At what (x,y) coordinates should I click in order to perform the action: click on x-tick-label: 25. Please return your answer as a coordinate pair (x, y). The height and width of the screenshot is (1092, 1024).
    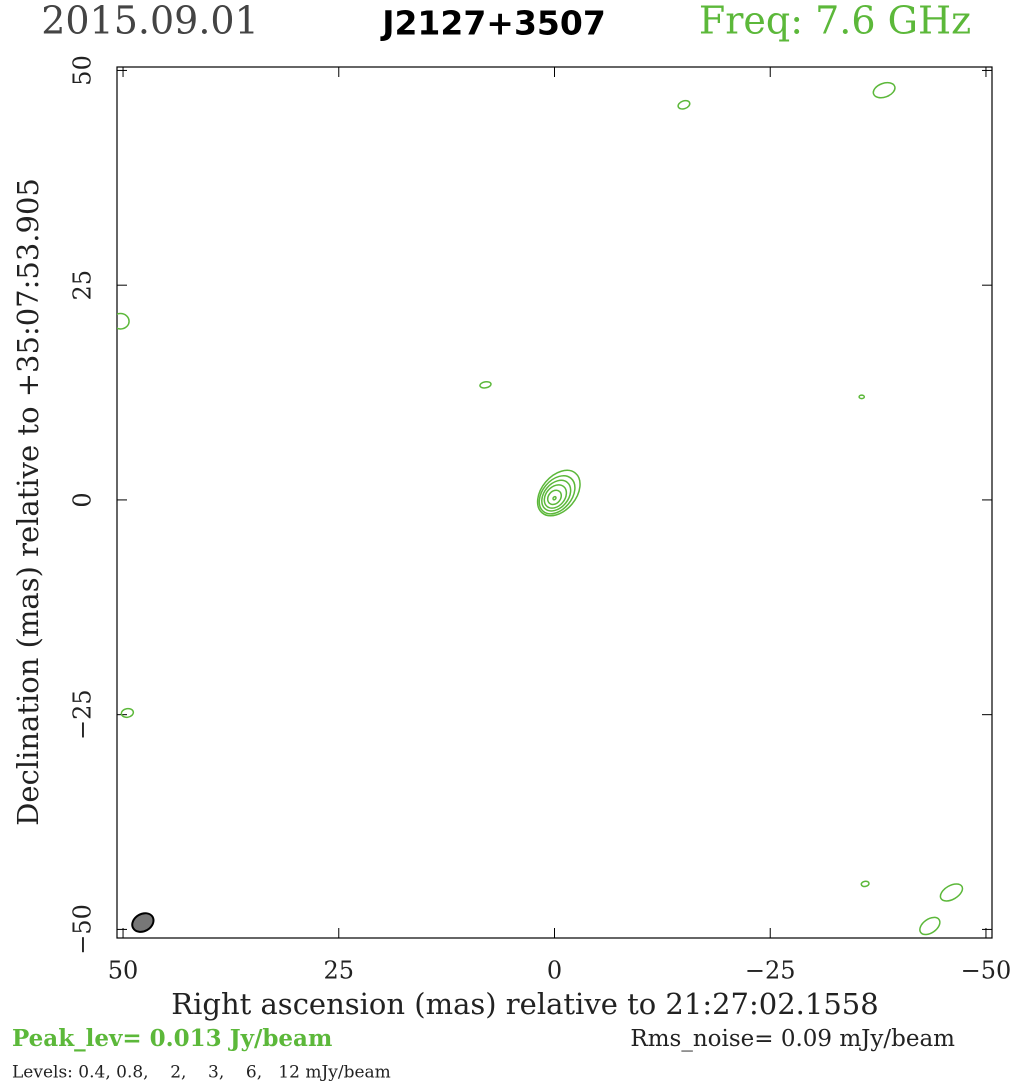
    Looking at the image, I should click on (338, 971).